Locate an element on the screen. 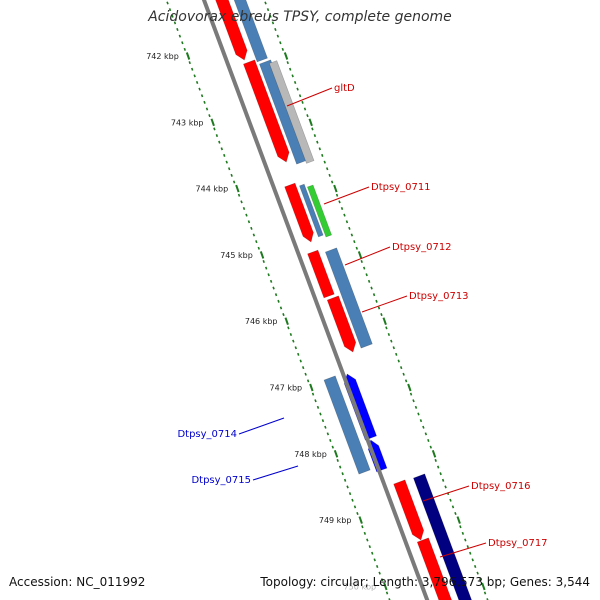 The image size is (600, 600). tick-label-746: 746 kbp is located at coordinates (261, 321).